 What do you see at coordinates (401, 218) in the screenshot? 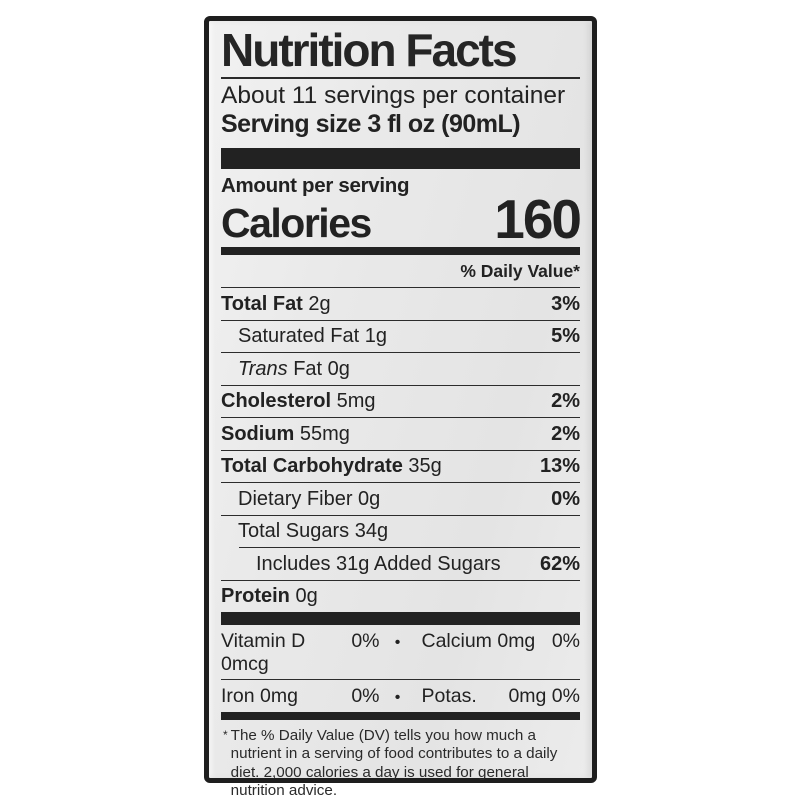
I see `calories-line: Calories 160` at bounding box center [401, 218].